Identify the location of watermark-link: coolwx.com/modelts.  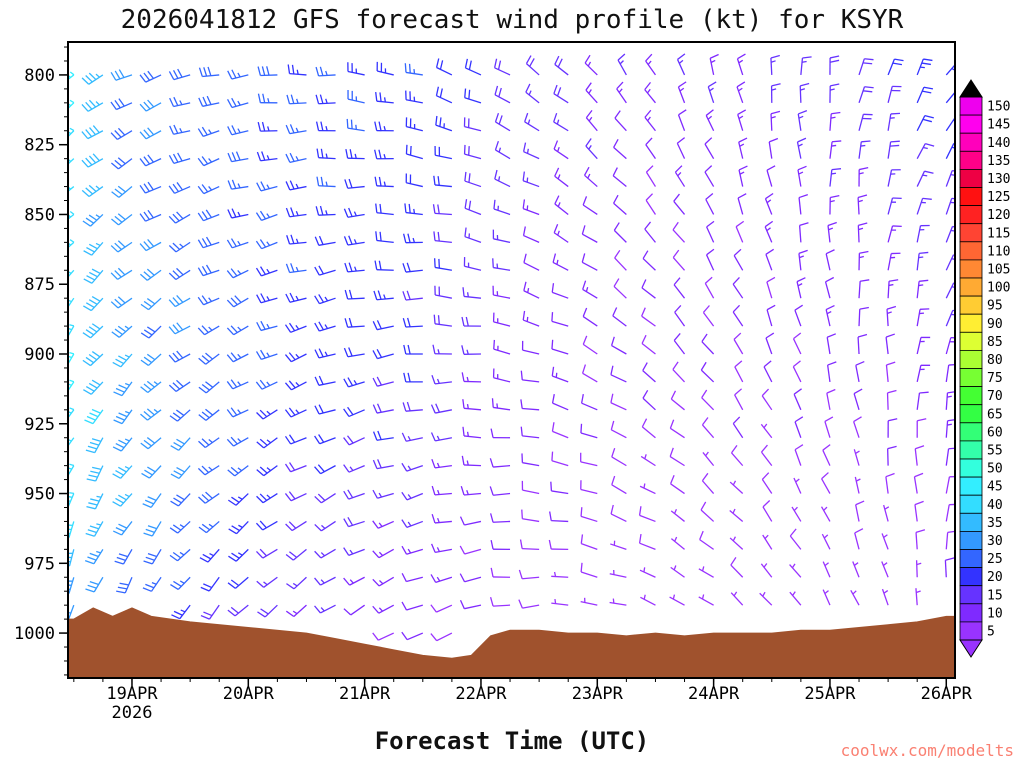
(927, 750).